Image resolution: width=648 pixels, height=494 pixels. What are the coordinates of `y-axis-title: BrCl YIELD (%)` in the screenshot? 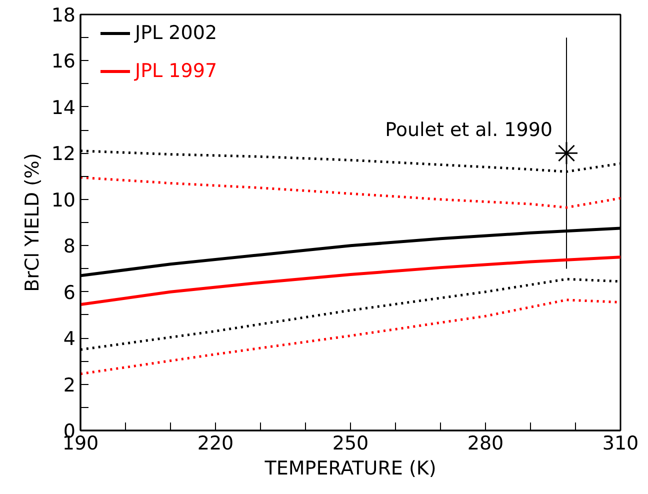 It's located at (32, 222).